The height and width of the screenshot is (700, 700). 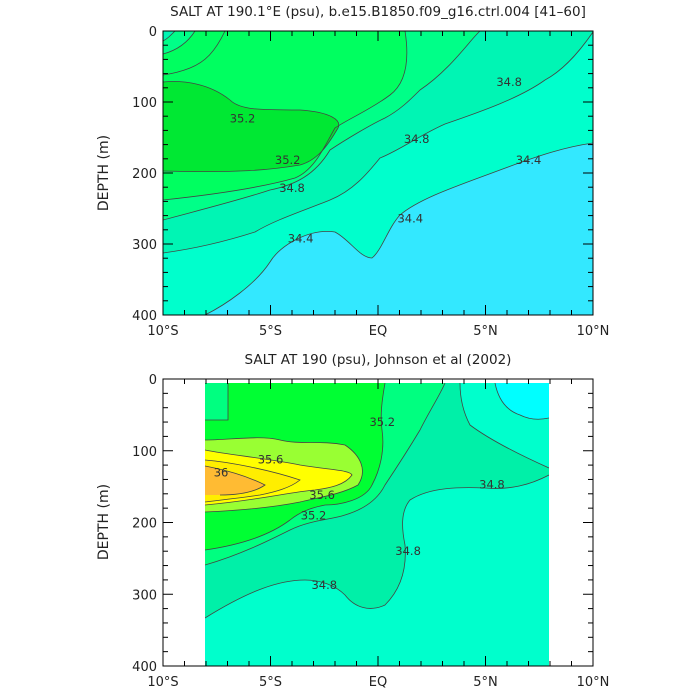 I want to click on fill-gt-35.2, so click(x=251, y=126).